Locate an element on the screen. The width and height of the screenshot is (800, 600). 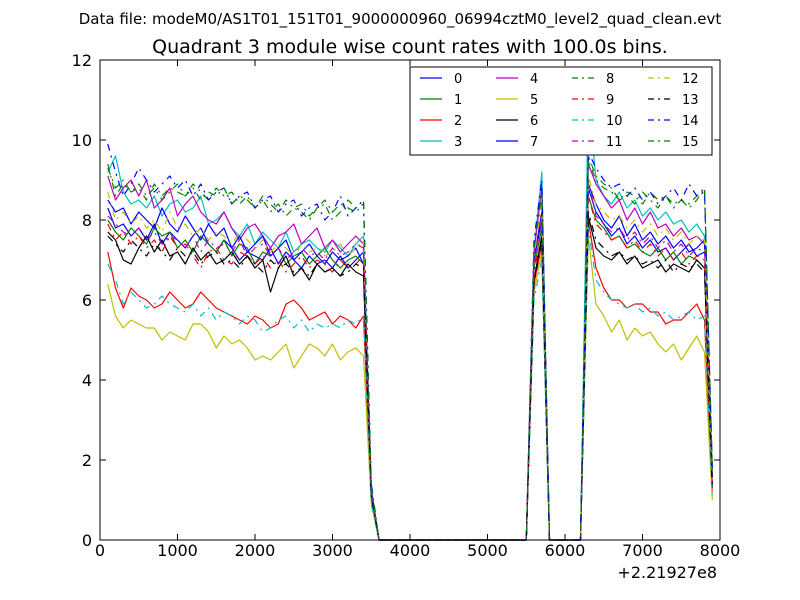
legend-label-5: 5 is located at coordinates (534, 100).